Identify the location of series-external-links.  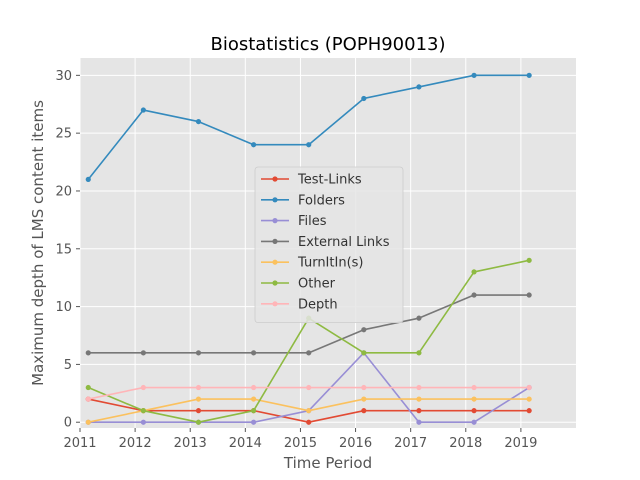
(308, 324).